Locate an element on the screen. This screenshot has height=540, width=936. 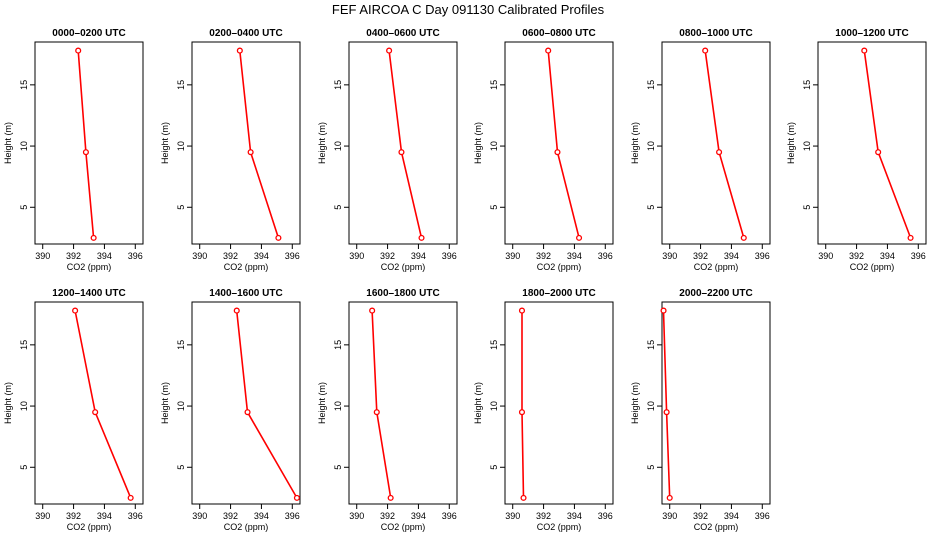
panel-title: 1600–1800 UTC is located at coordinates (402, 293).